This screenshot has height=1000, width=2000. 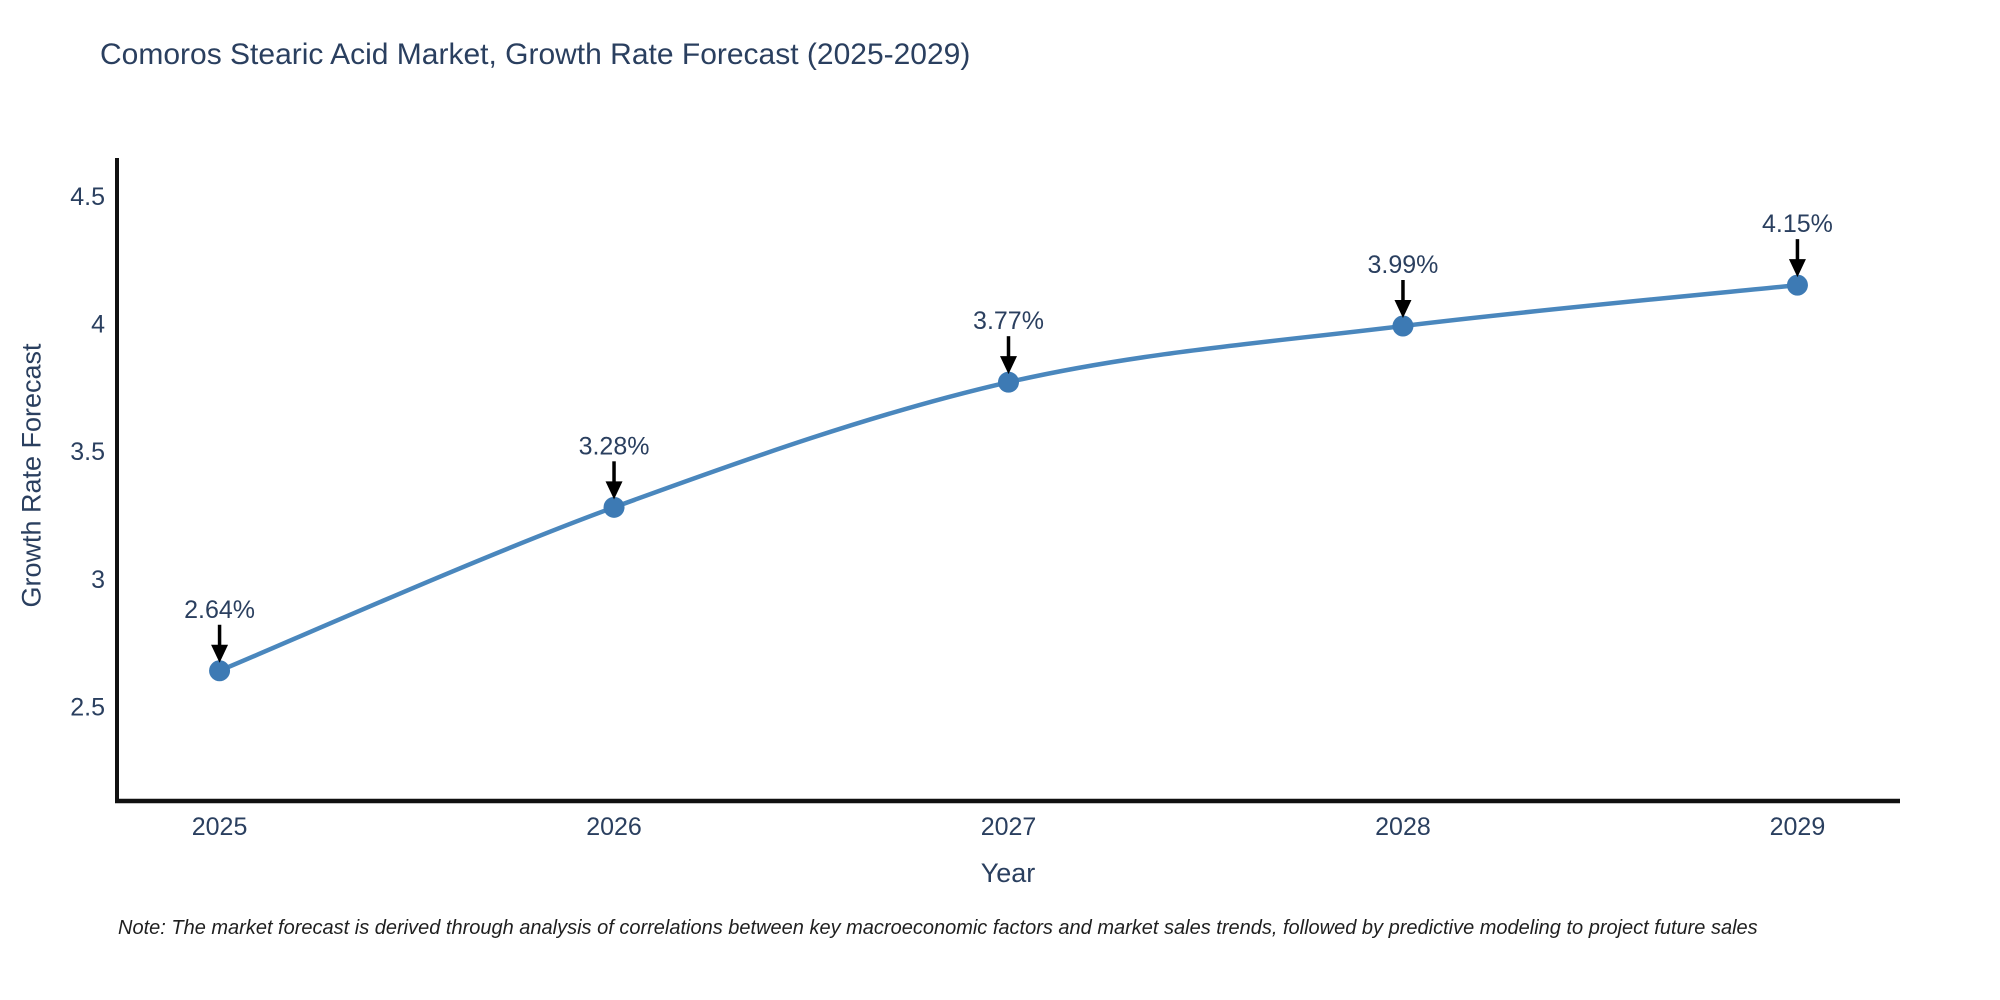 What do you see at coordinates (614, 446) in the screenshot?
I see `annotation-label: 3.28%` at bounding box center [614, 446].